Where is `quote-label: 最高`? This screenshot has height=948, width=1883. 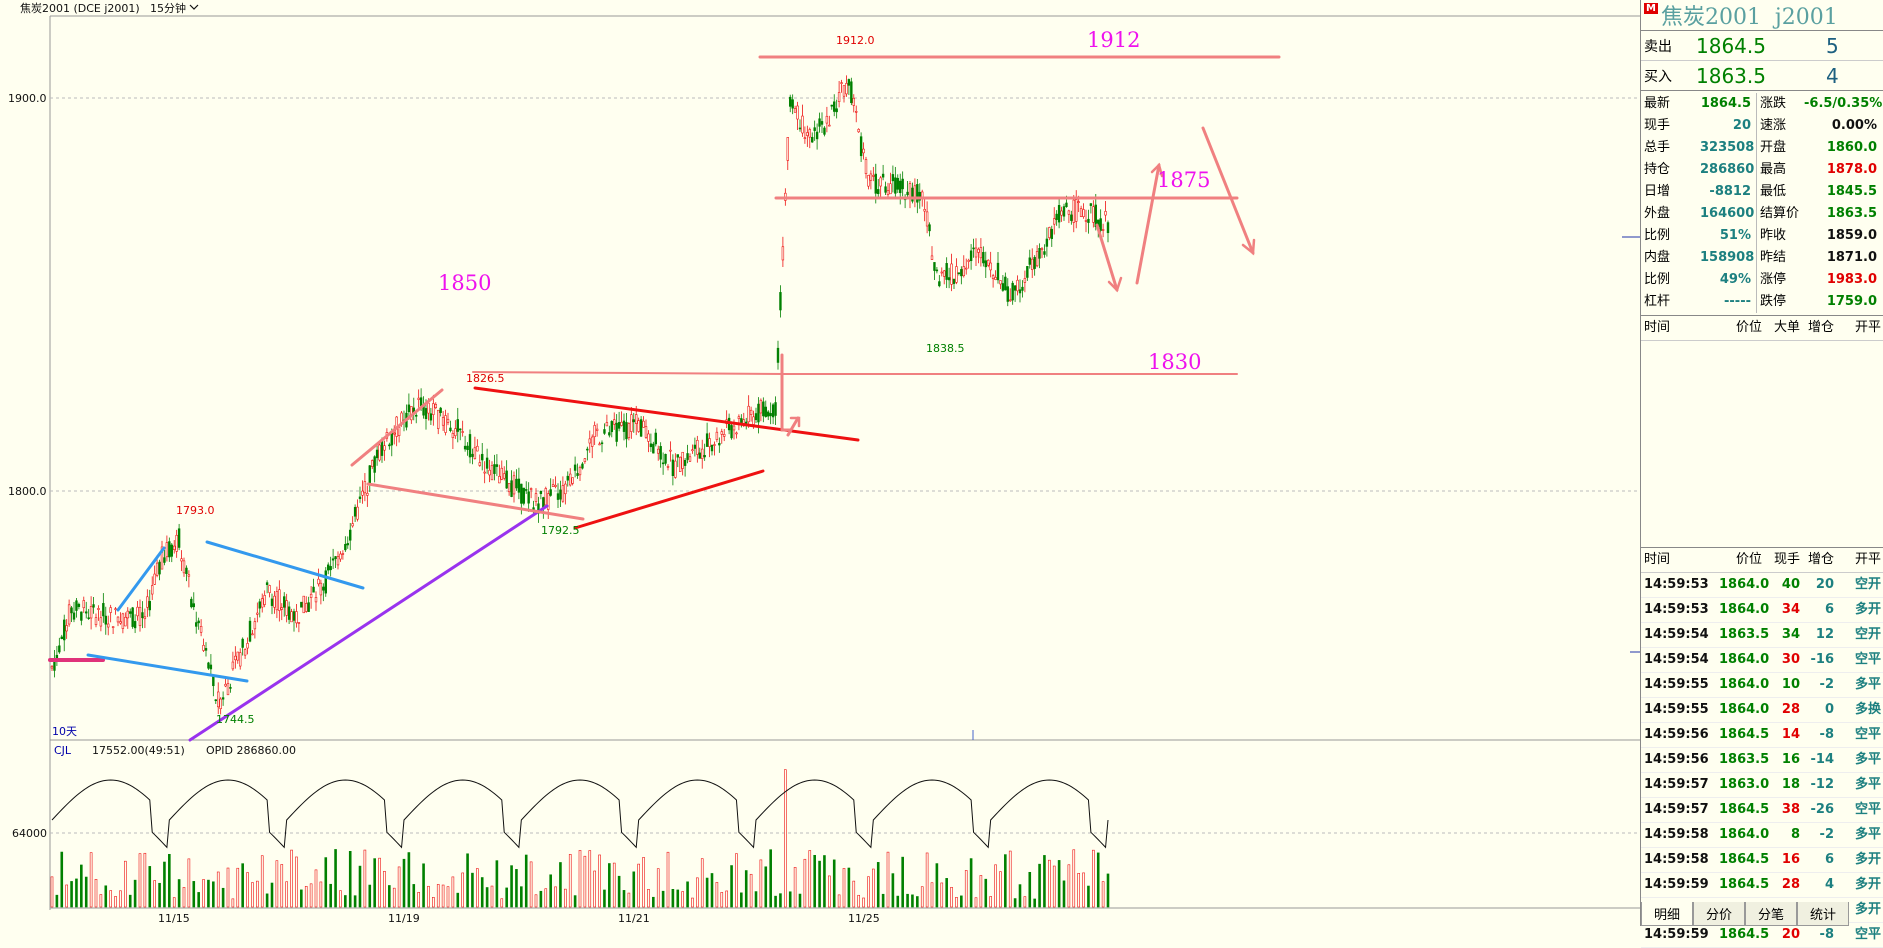
quote-label: 最高 is located at coordinates (1778, 170).